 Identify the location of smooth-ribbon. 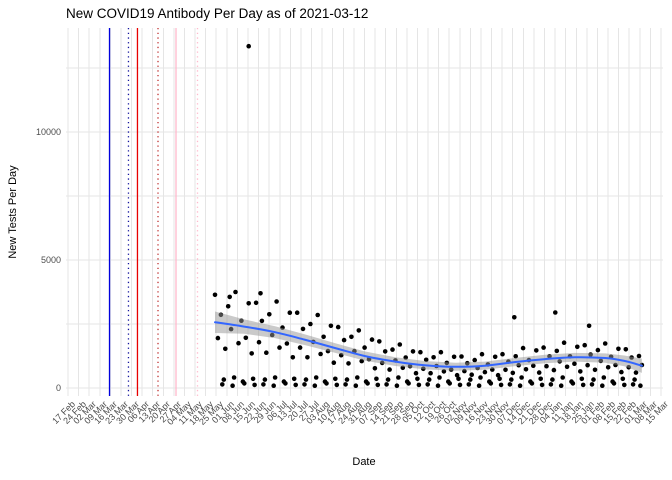
(428, 342).